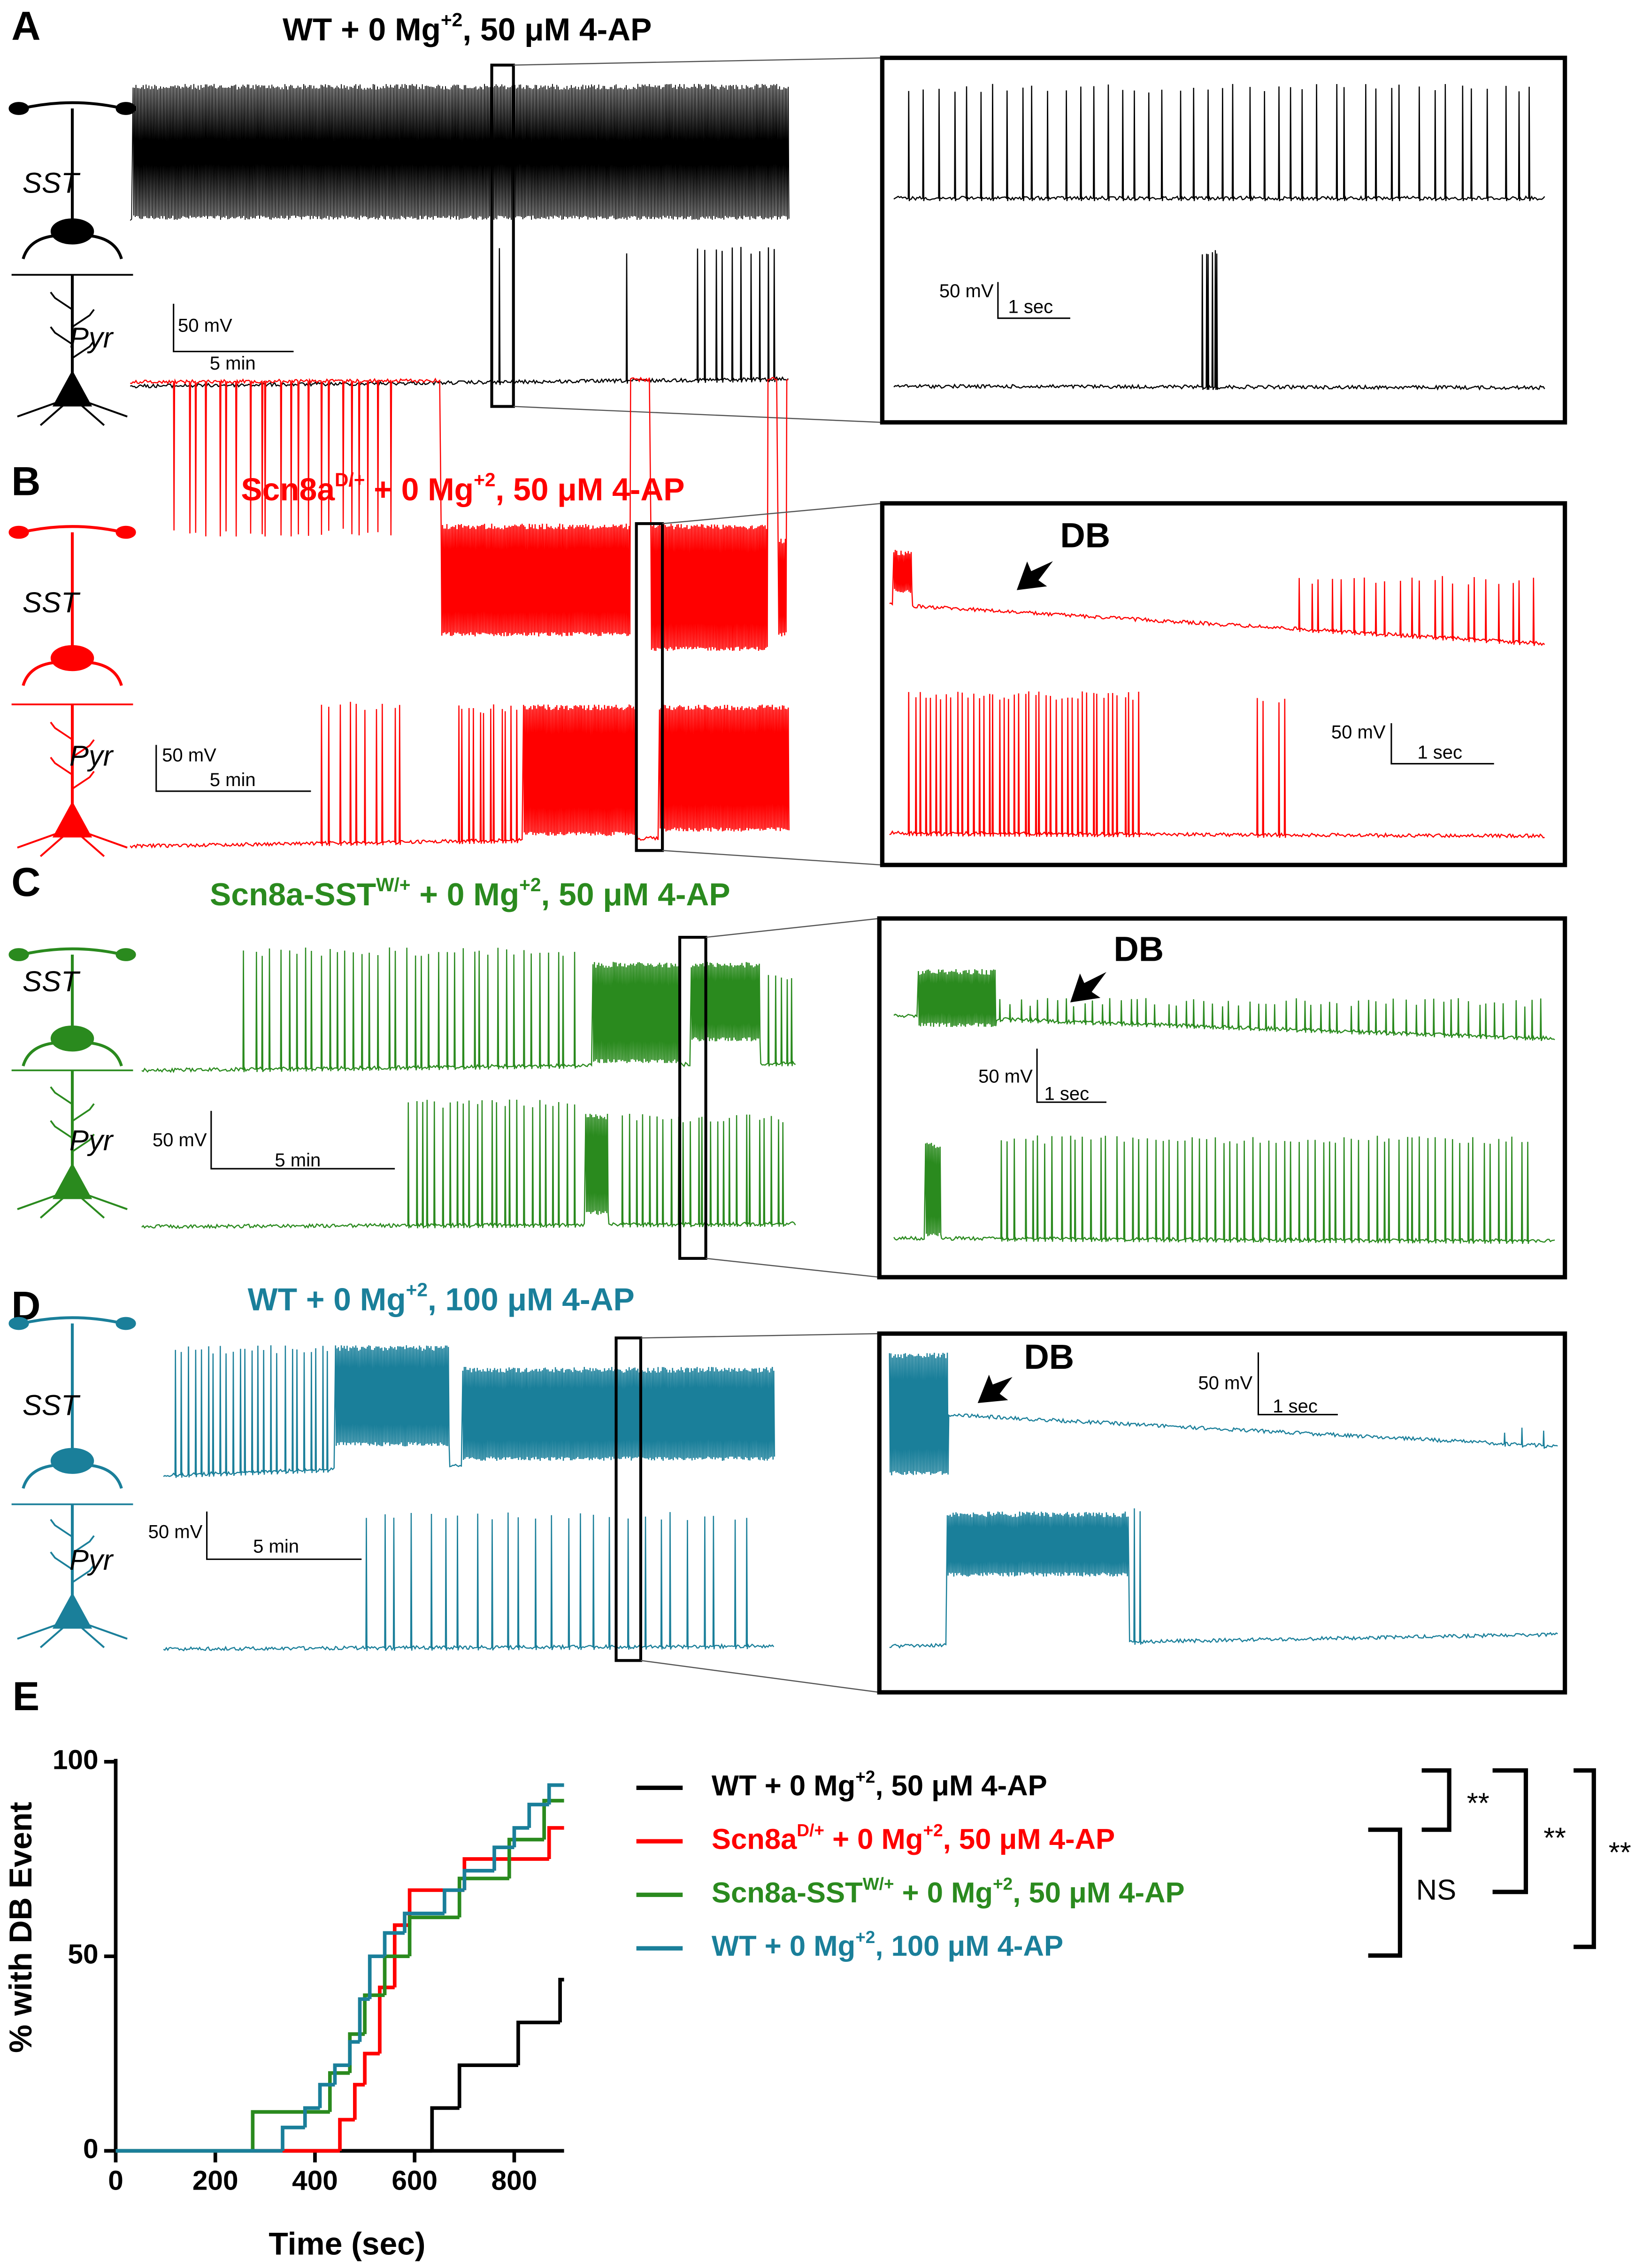  What do you see at coordinates (72, 1144) in the screenshot?
I see `pyramidal-neuron-icon` at bounding box center [72, 1144].